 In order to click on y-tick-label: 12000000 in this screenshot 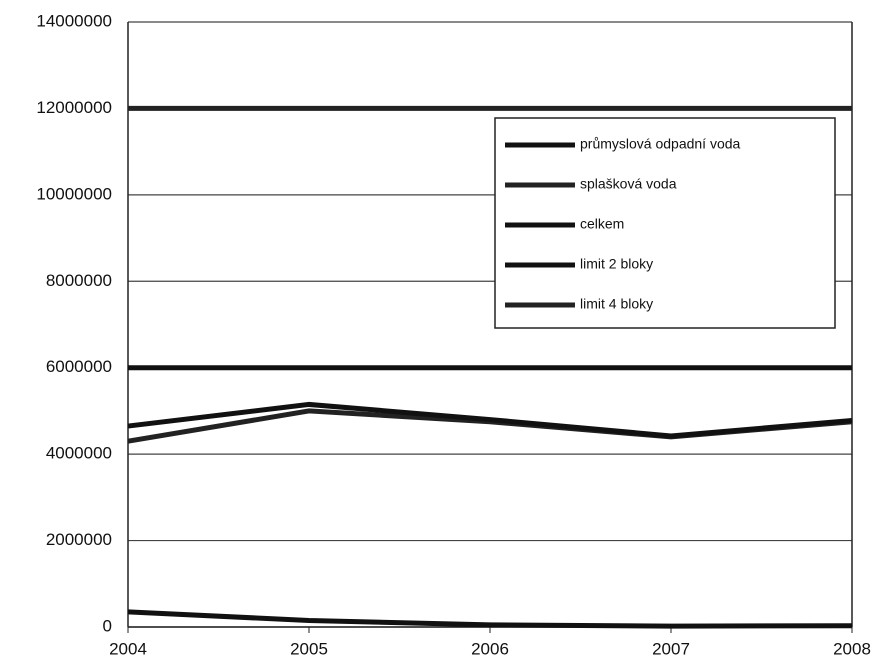, I will do `click(74, 107)`.